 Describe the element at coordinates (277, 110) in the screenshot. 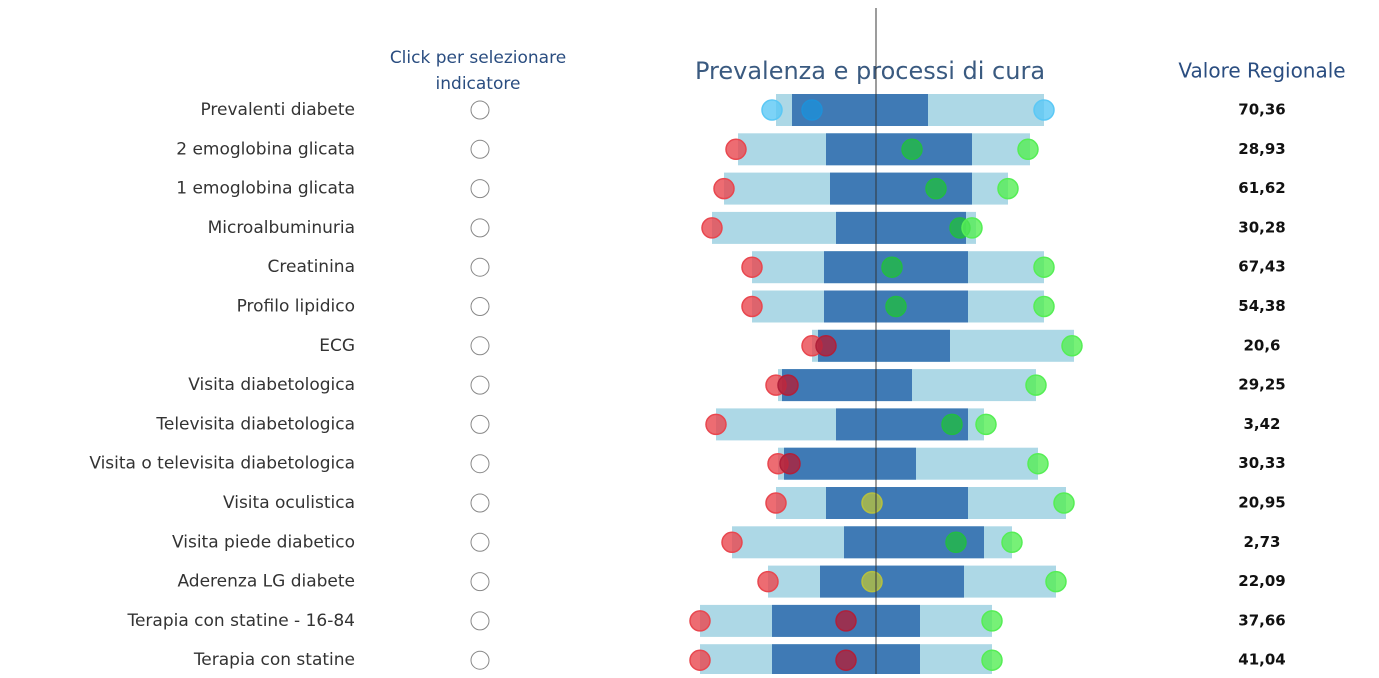

I see `indicator-label: Prevalenti diabete` at that location.